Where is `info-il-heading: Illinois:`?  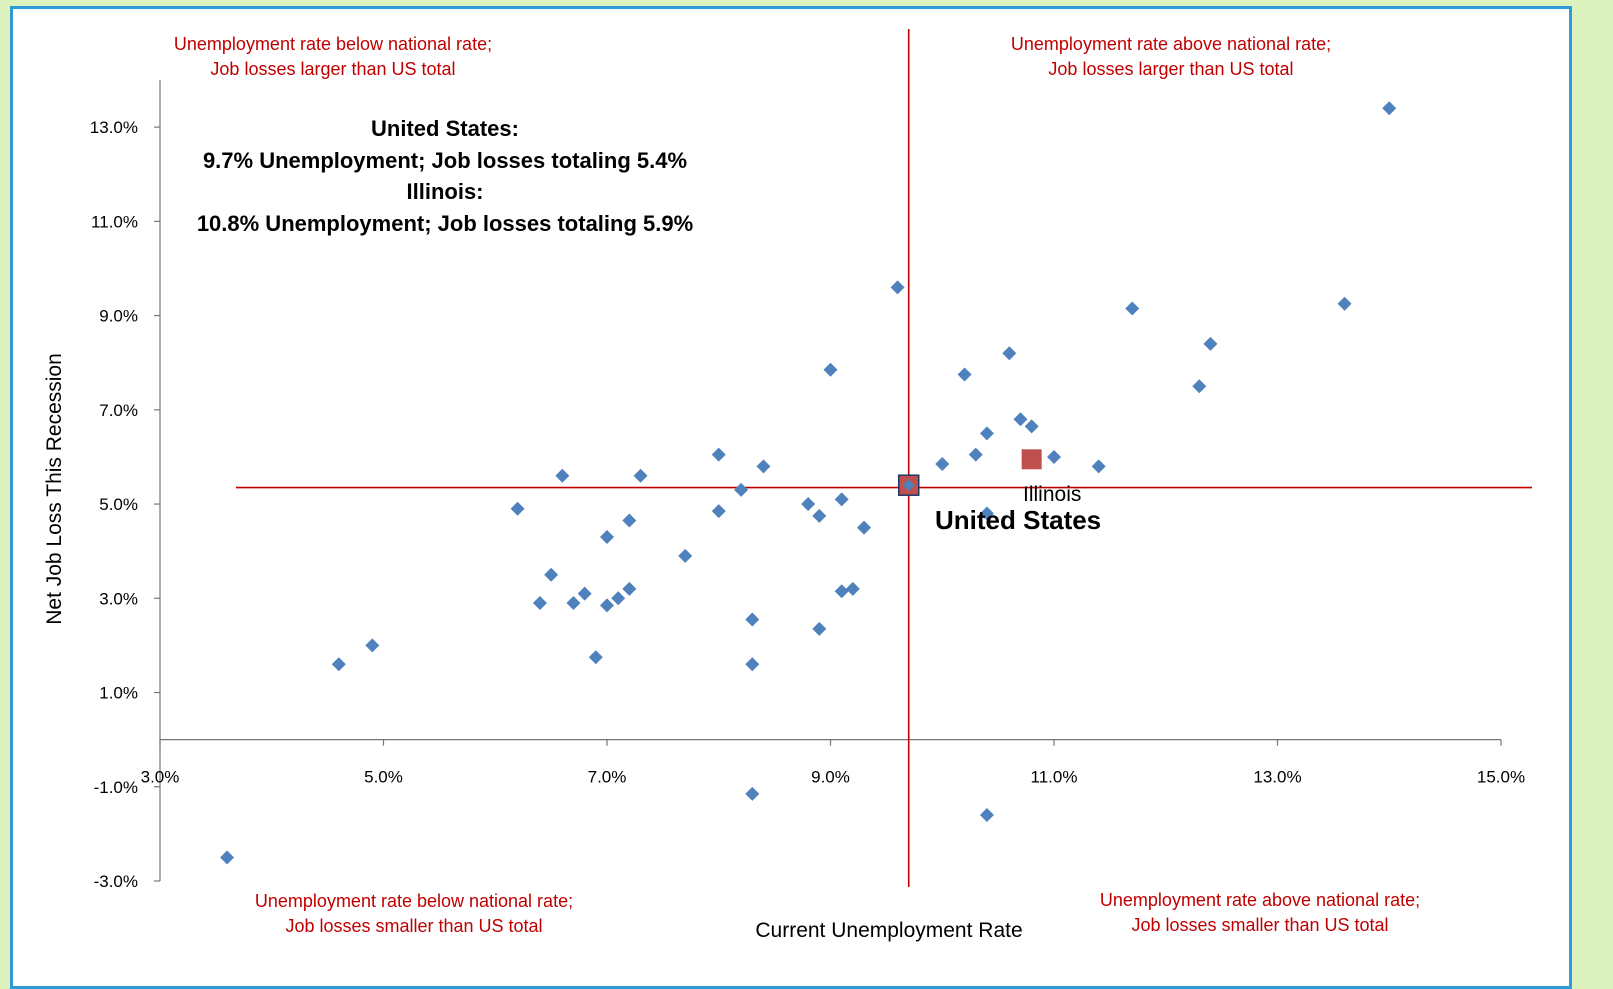
info-il-heading: Illinois: is located at coordinates (445, 191).